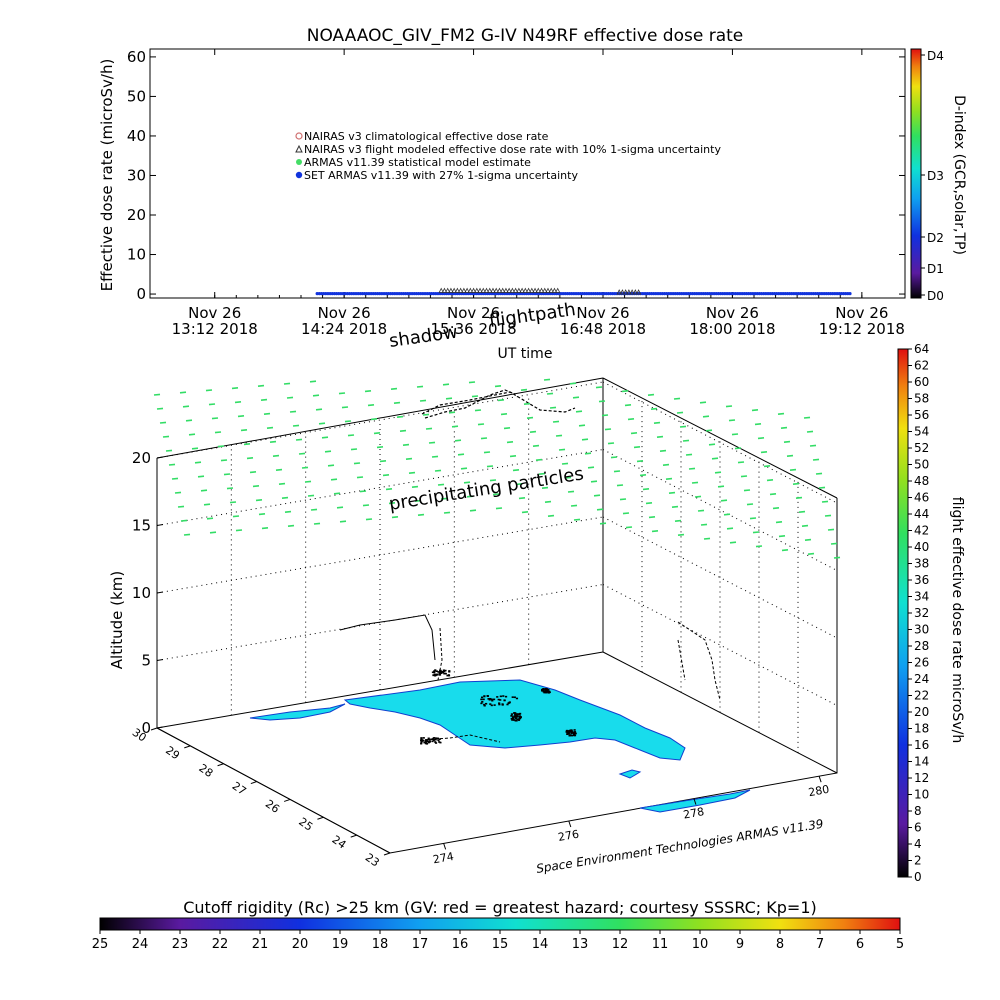 The height and width of the screenshot is (1000, 1000). I want to click on d-index-tick-label: D4, so click(935, 56).